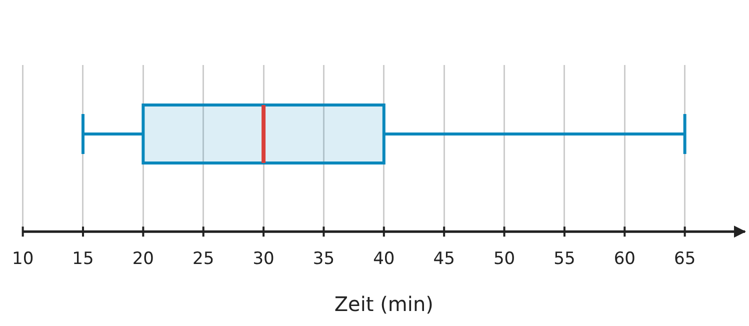 The width and height of the screenshot is (749, 326). Describe the element at coordinates (444, 259) in the screenshot. I see `x-tick-label: 45` at that location.